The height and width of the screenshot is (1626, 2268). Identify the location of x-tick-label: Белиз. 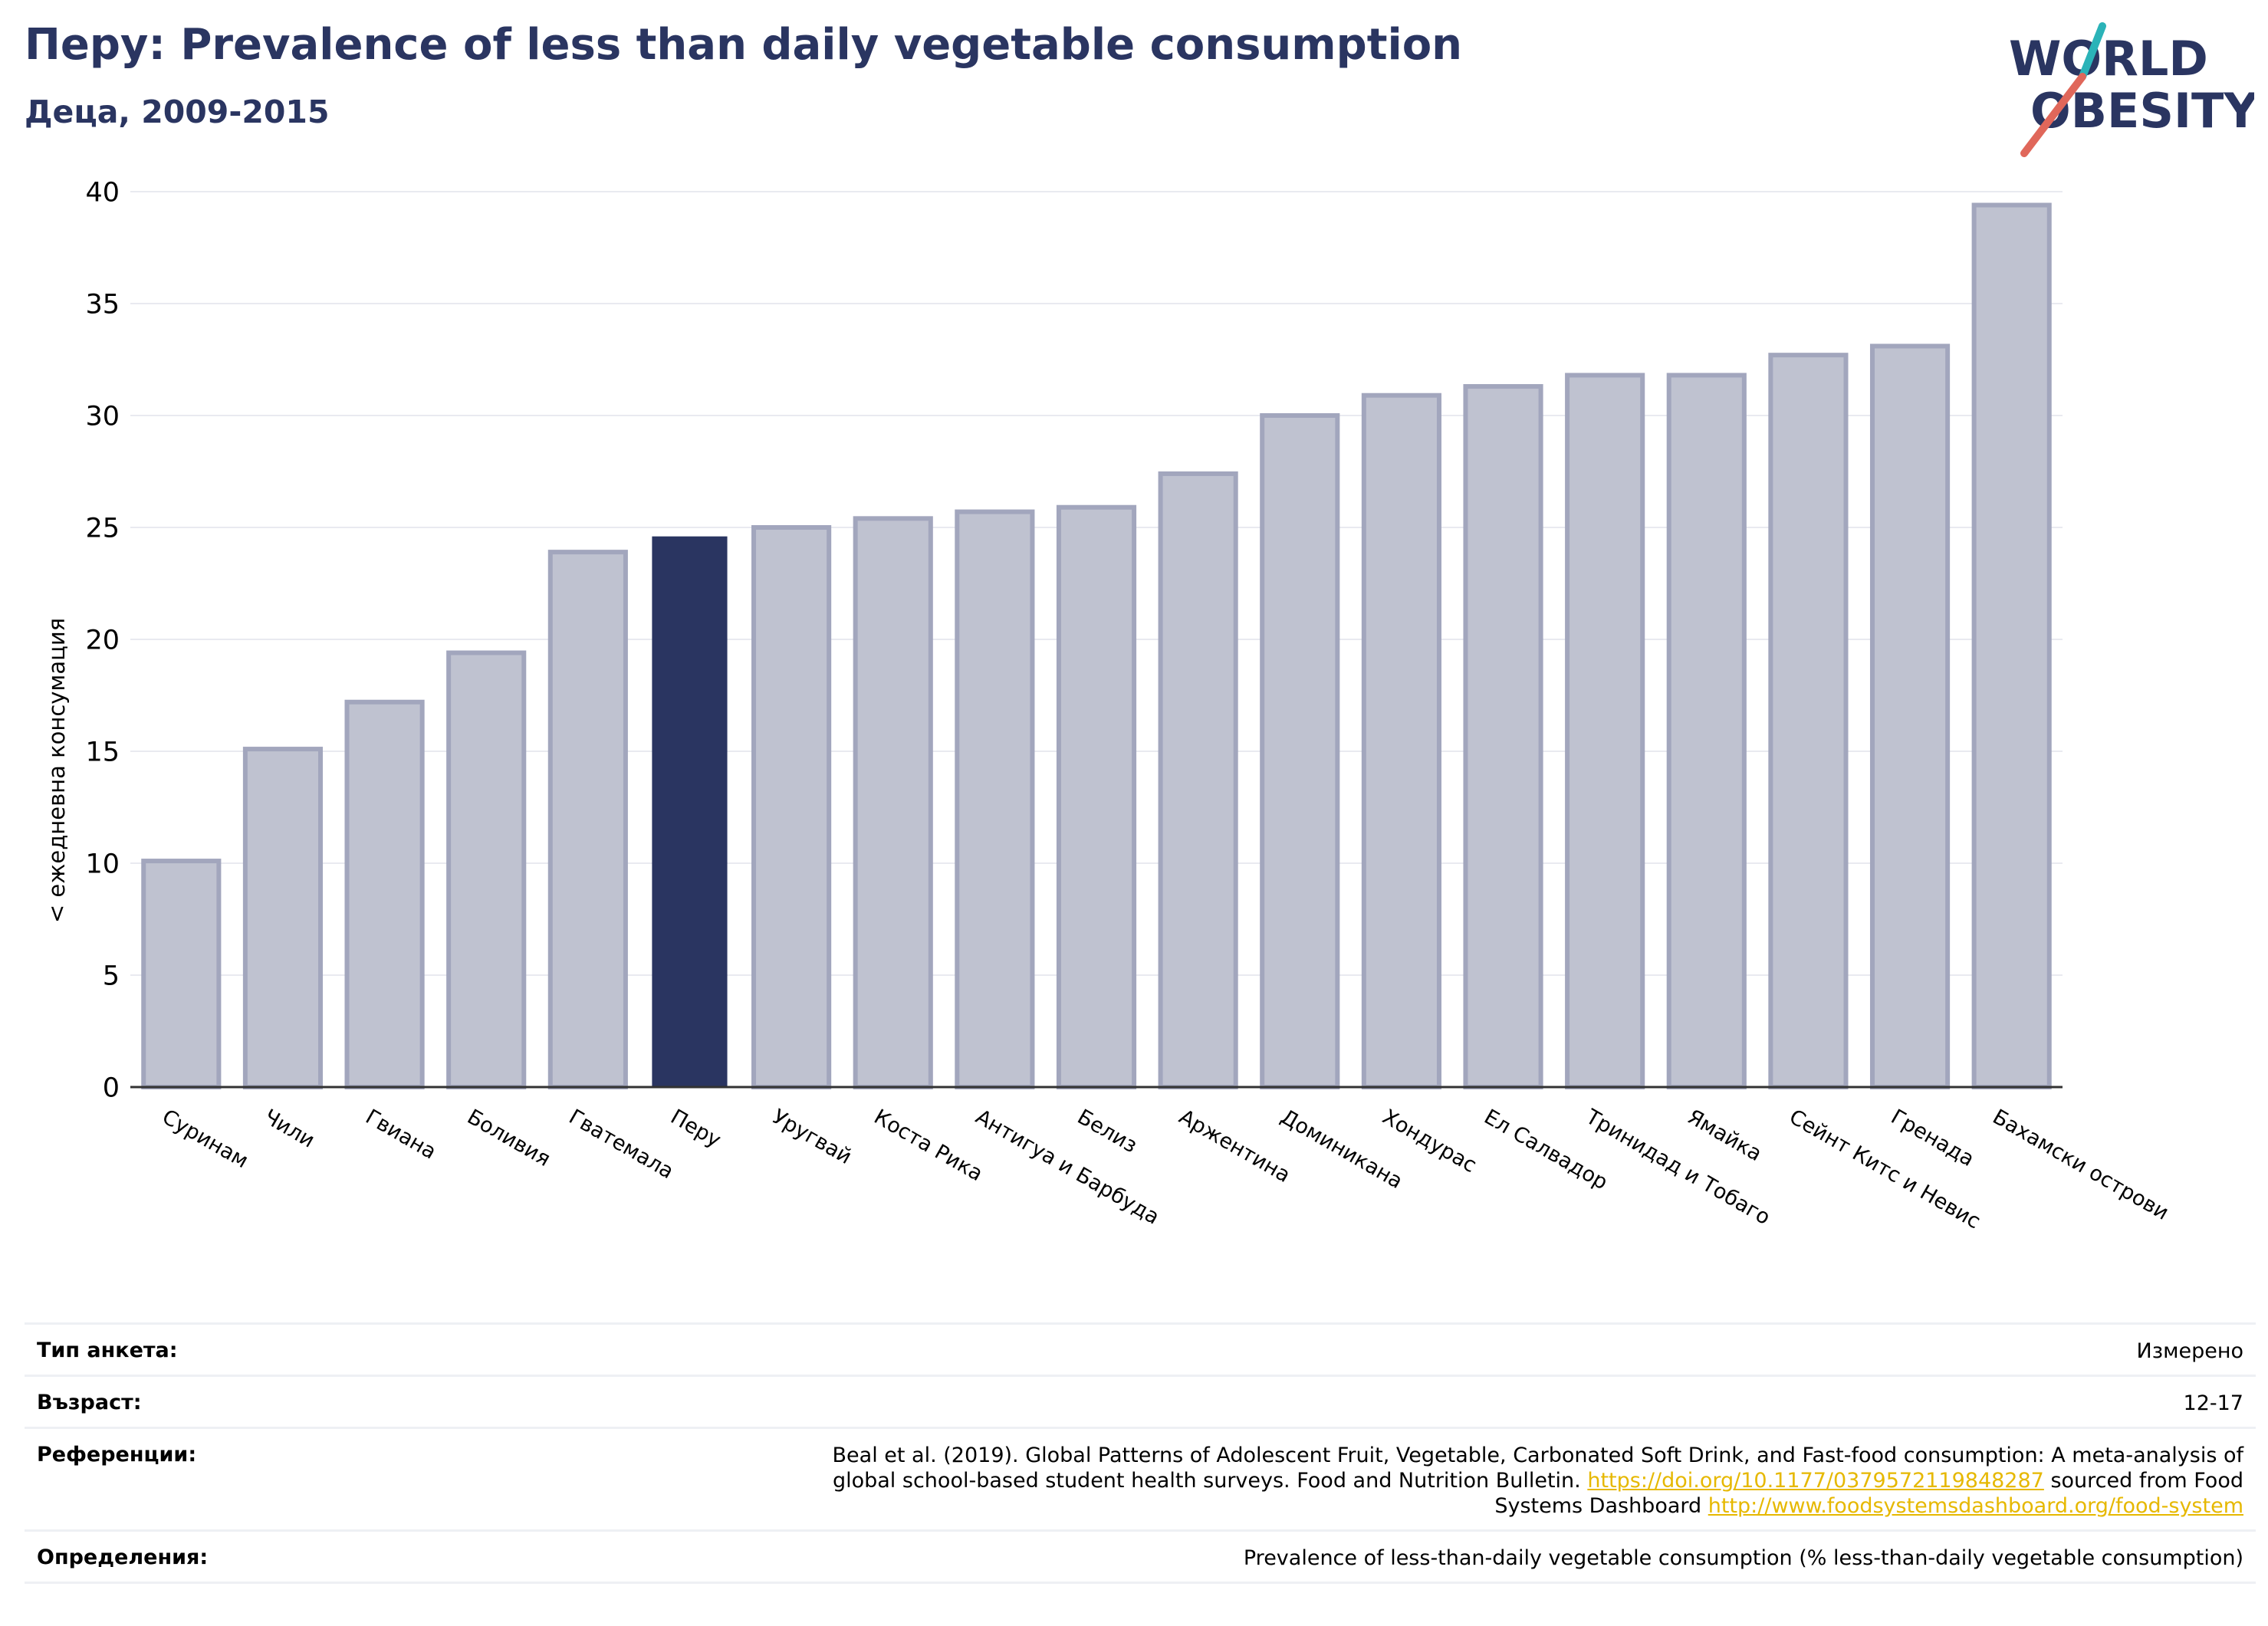
(1107, 1131).